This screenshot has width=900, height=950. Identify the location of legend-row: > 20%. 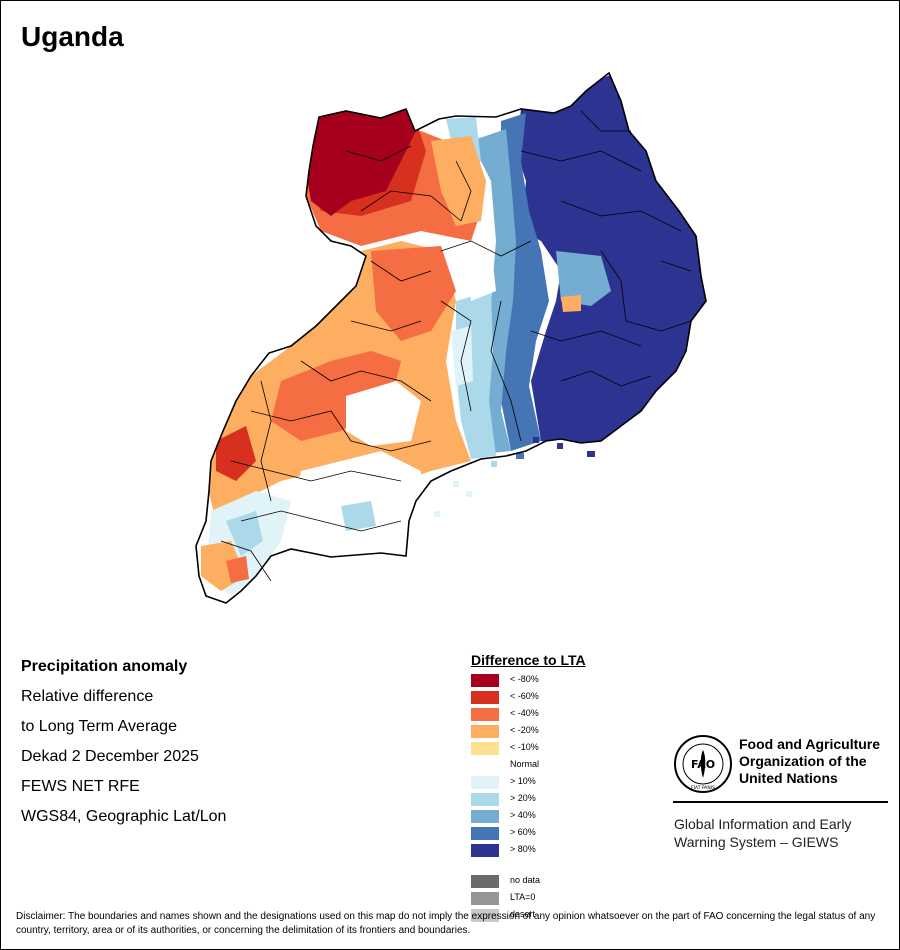
(528, 800).